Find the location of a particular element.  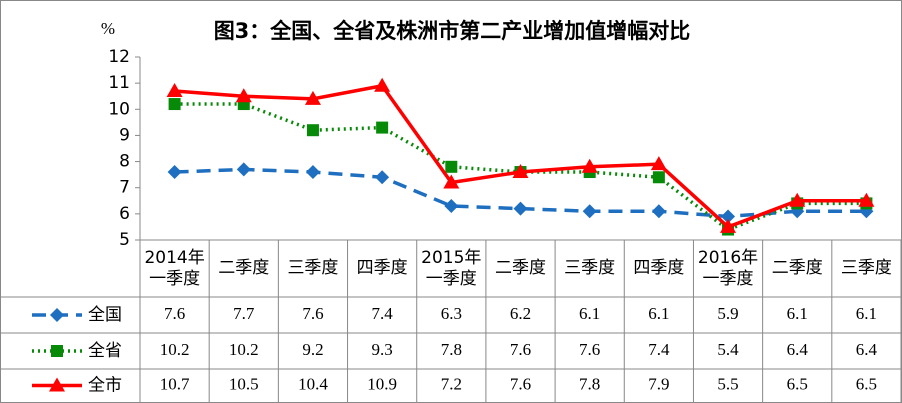

y-tick-label: 12 is located at coordinates (119, 57).